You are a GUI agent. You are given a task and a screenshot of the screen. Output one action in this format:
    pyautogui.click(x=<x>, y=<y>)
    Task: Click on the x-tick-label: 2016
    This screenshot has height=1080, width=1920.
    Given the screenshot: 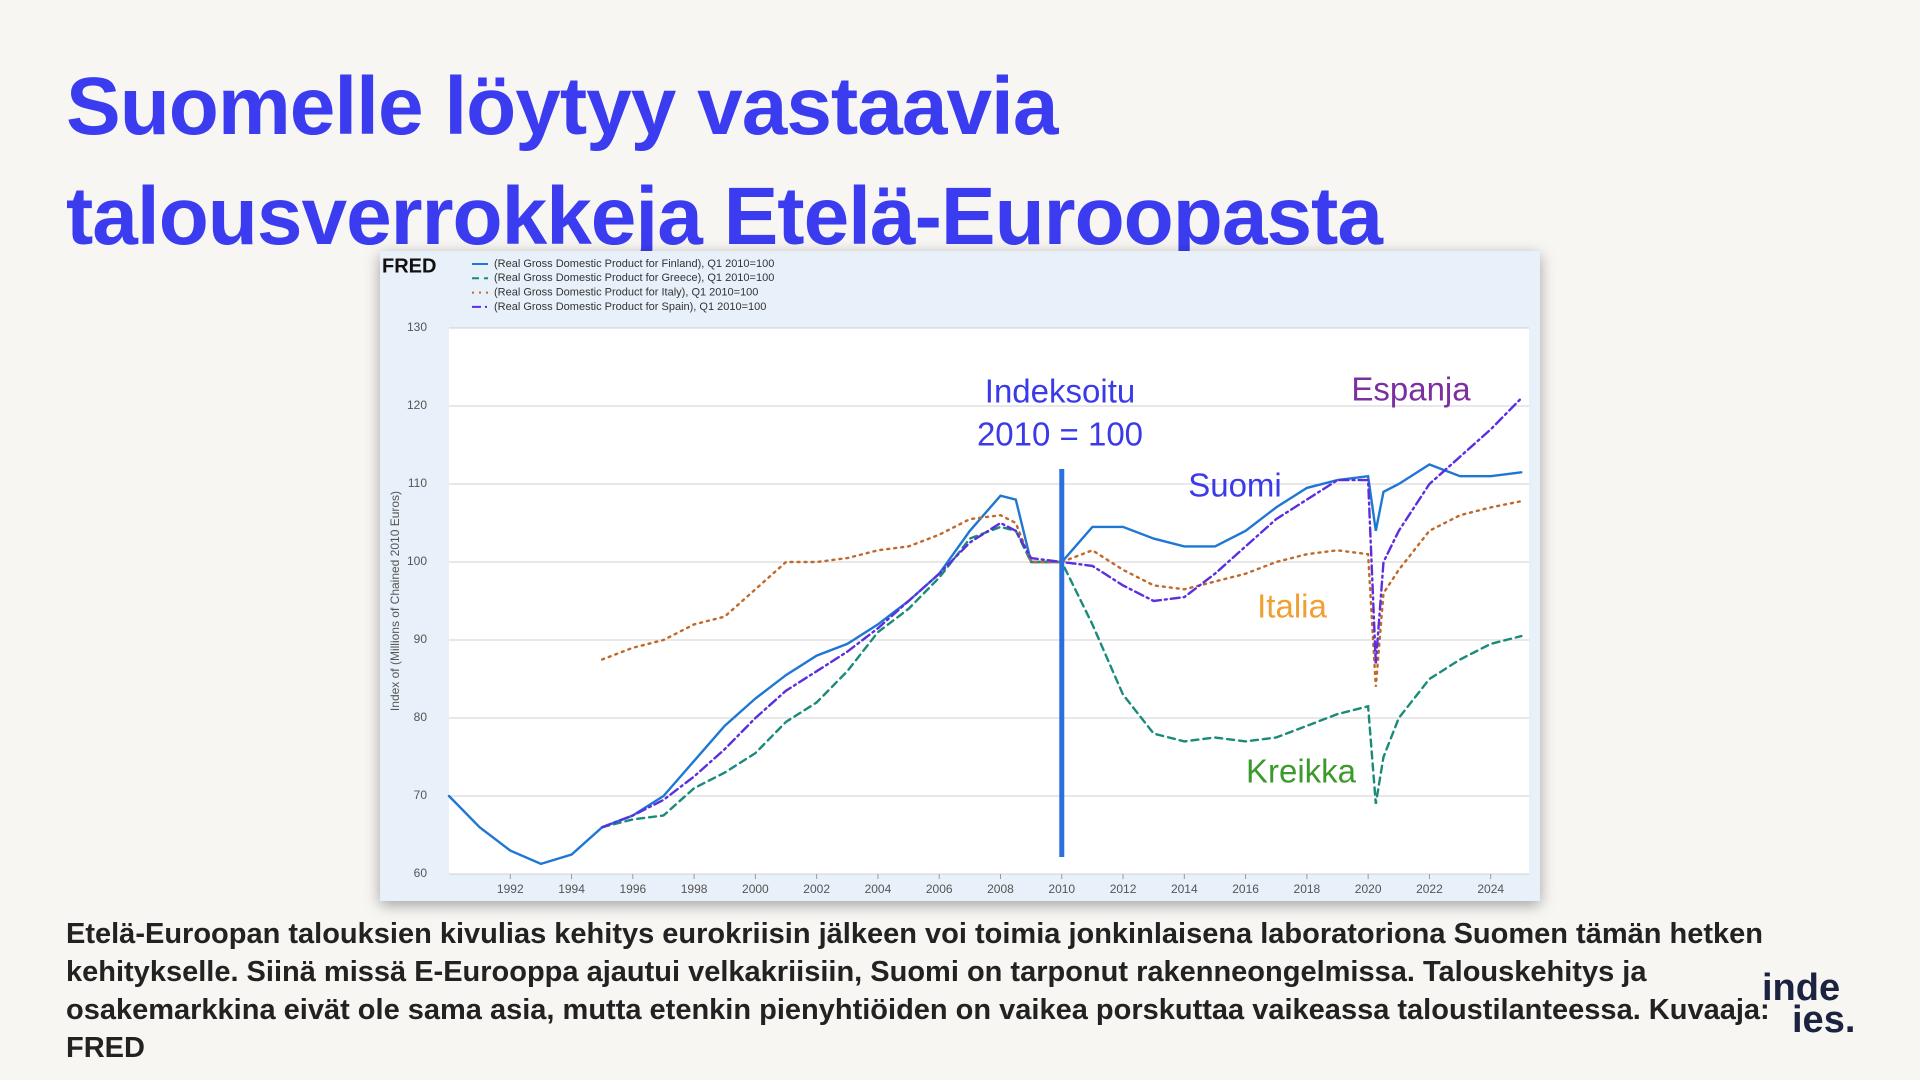 What is the action you would take?
    pyautogui.click(x=1245, y=889)
    